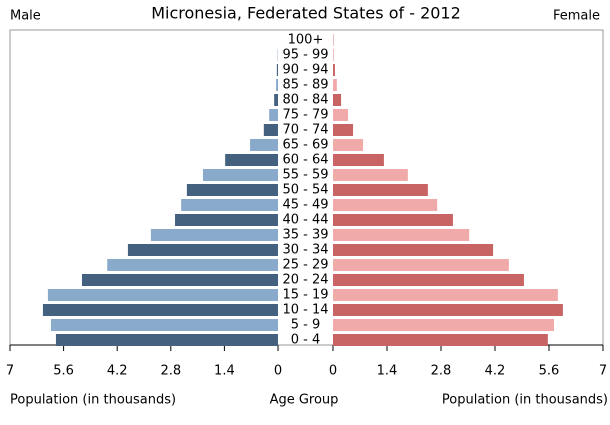 The image size is (610, 425). I want to click on age-group-label: 35 - 39, so click(305, 235).